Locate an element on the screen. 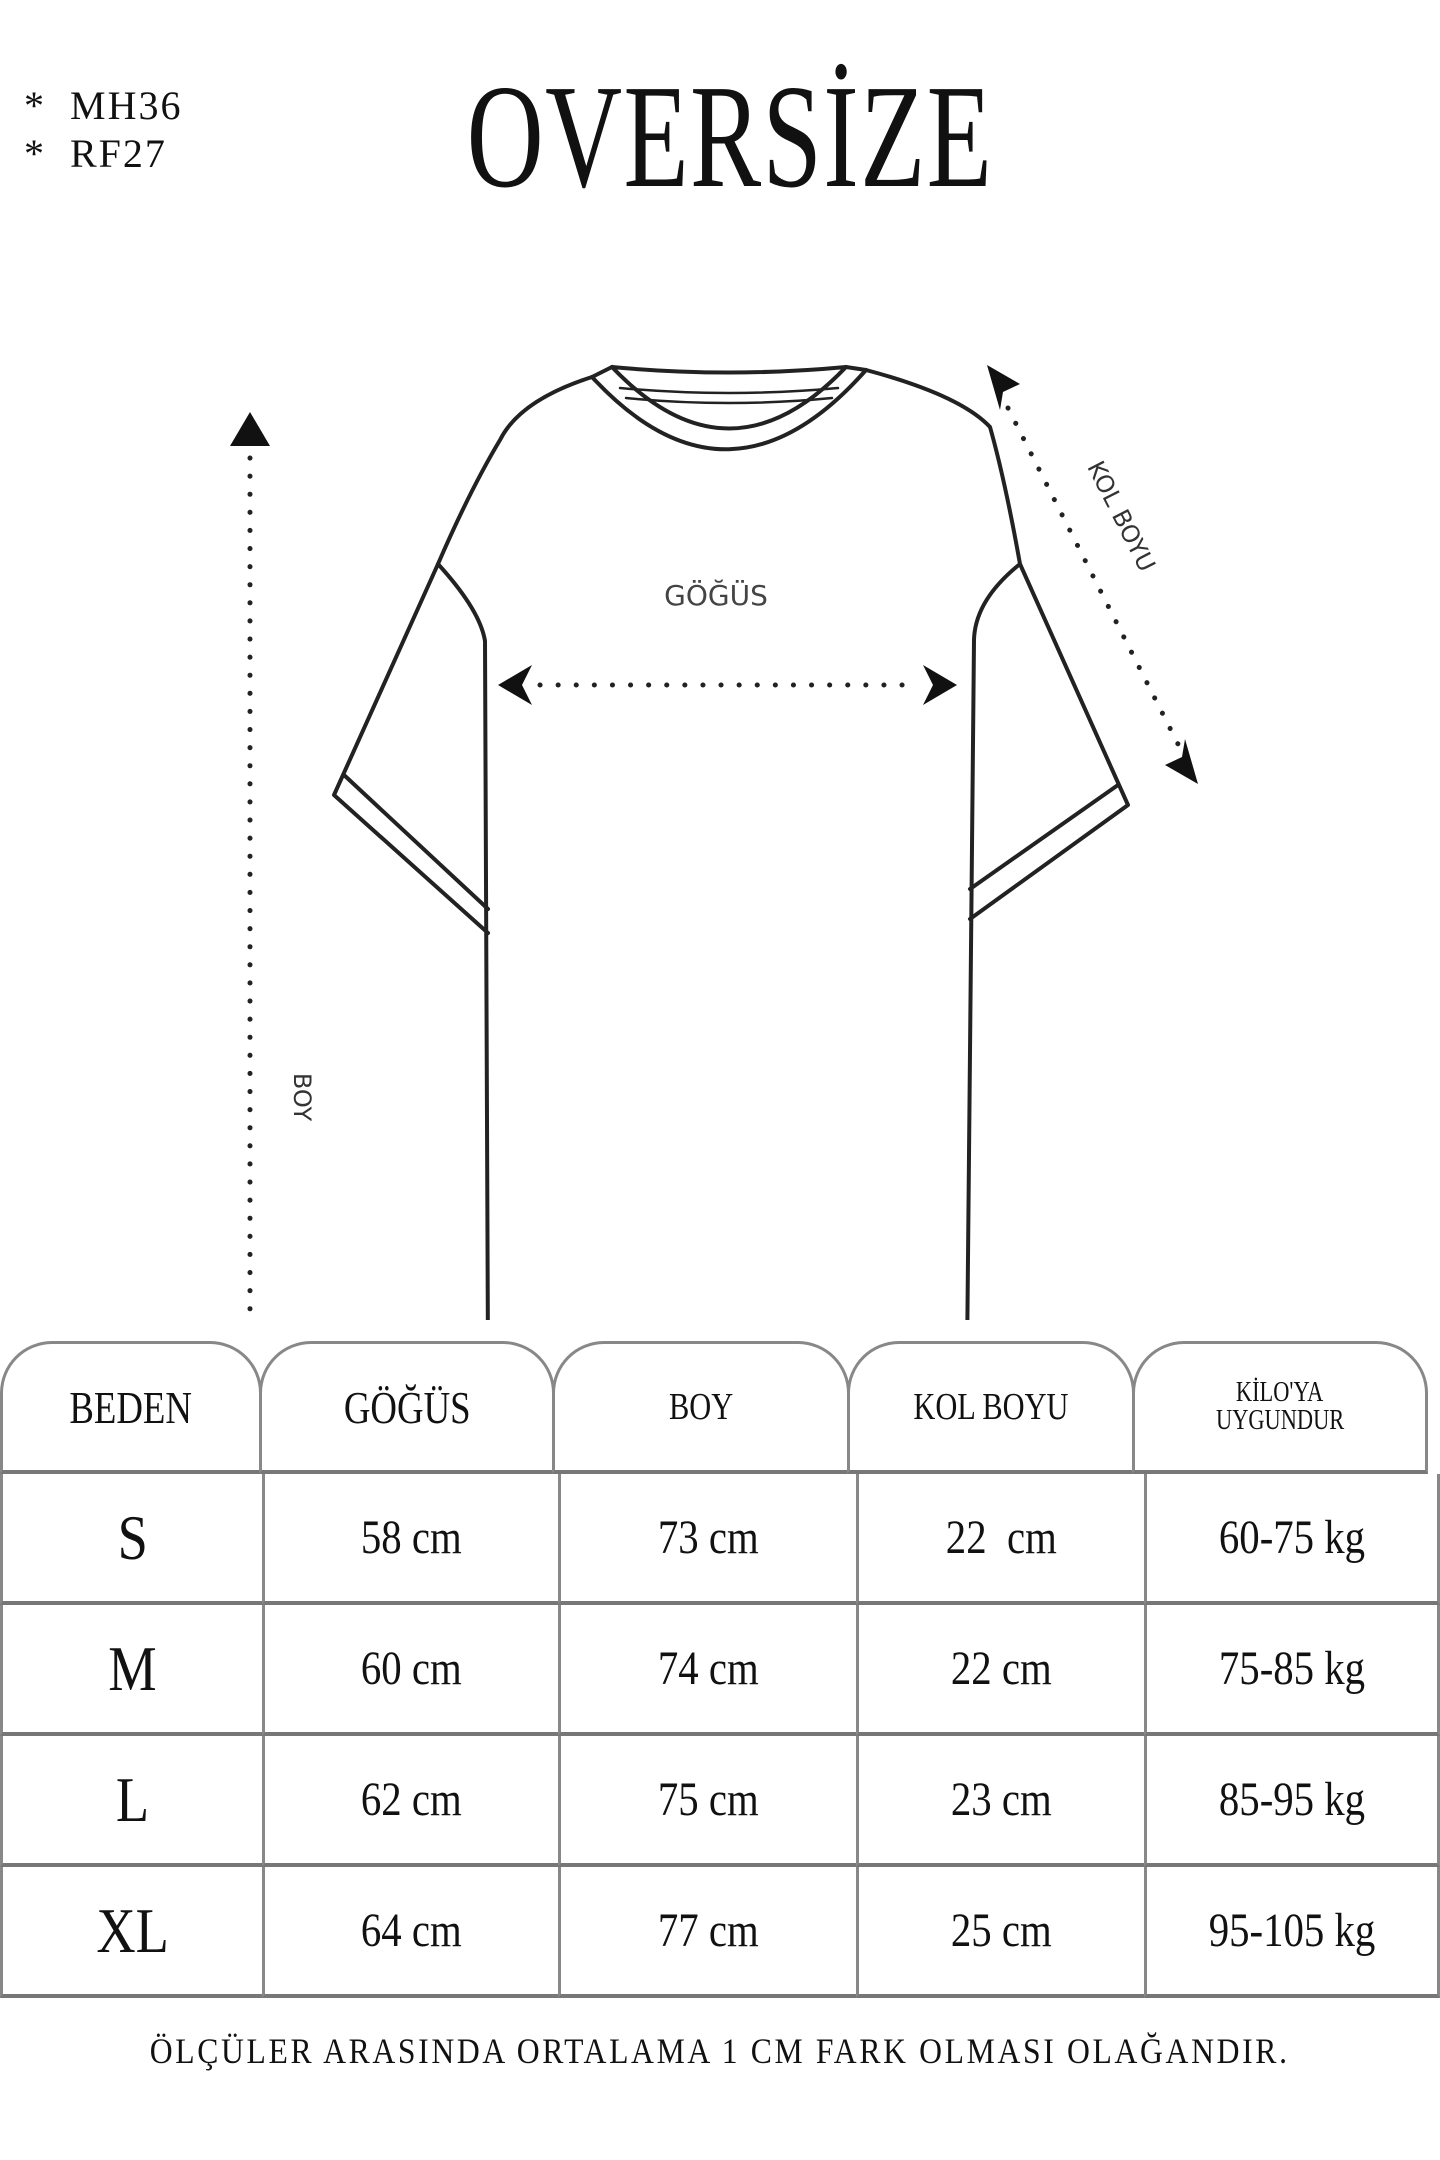 This screenshot has width=1440, height=2160. table-row: L 62 cm 75 cm 23 cm 85-95 kg is located at coordinates (720, 1801).